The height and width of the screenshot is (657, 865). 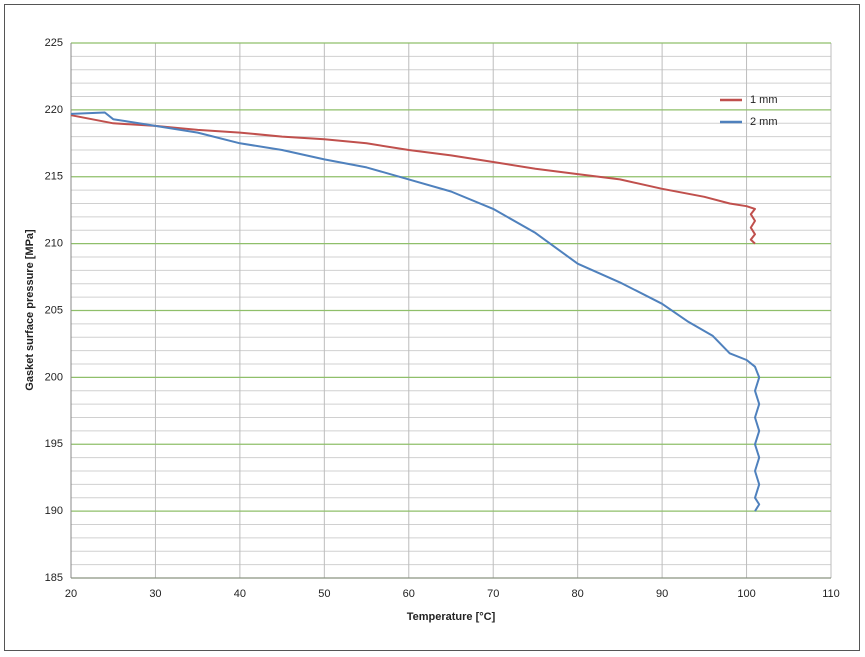 I want to click on y-tick-label: 200, so click(x=54, y=377).